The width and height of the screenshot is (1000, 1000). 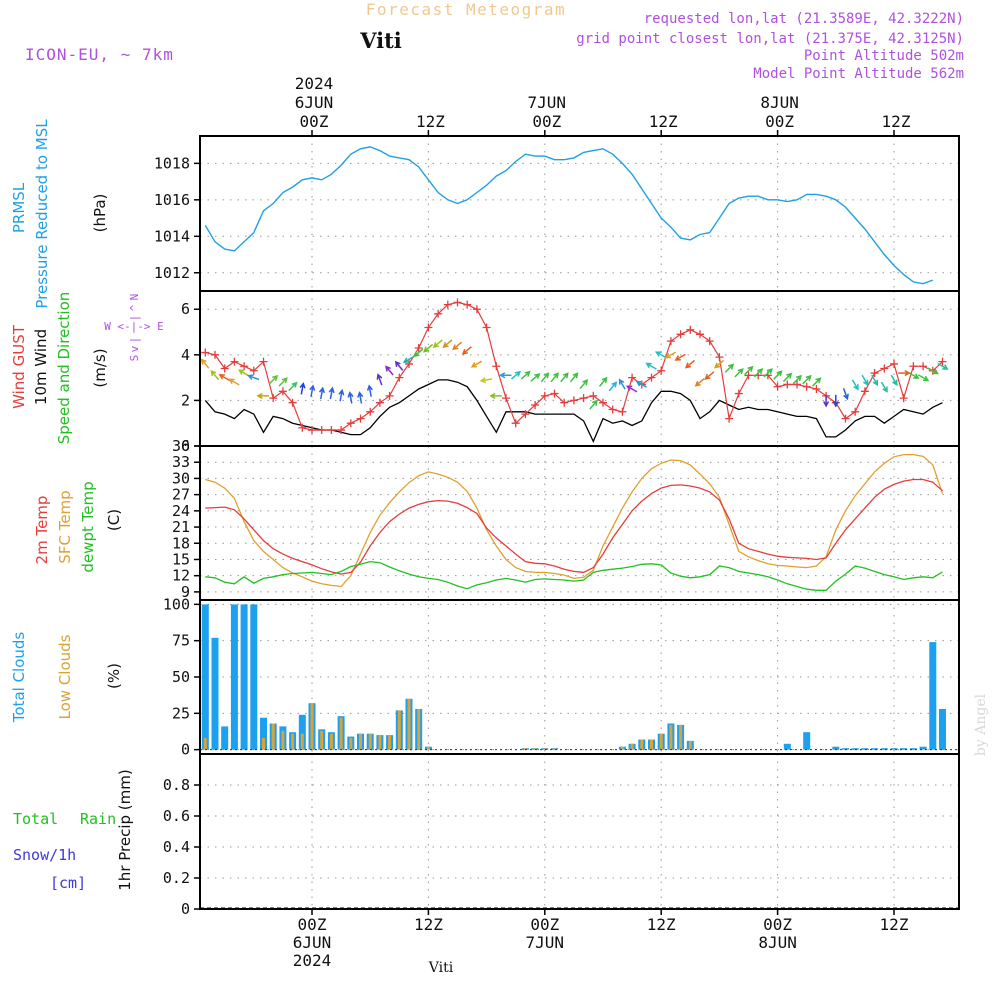 What do you see at coordinates (35, 819) in the screenshot?
I see `total-label: Total` at bounding box center [35, 819].